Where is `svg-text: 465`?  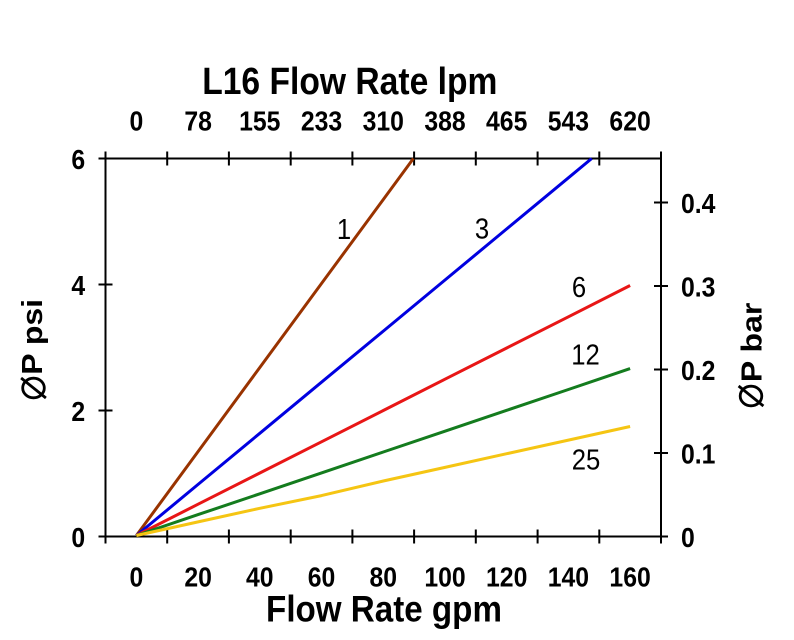 svg-text: 465 is located at coordinates (506, 121).